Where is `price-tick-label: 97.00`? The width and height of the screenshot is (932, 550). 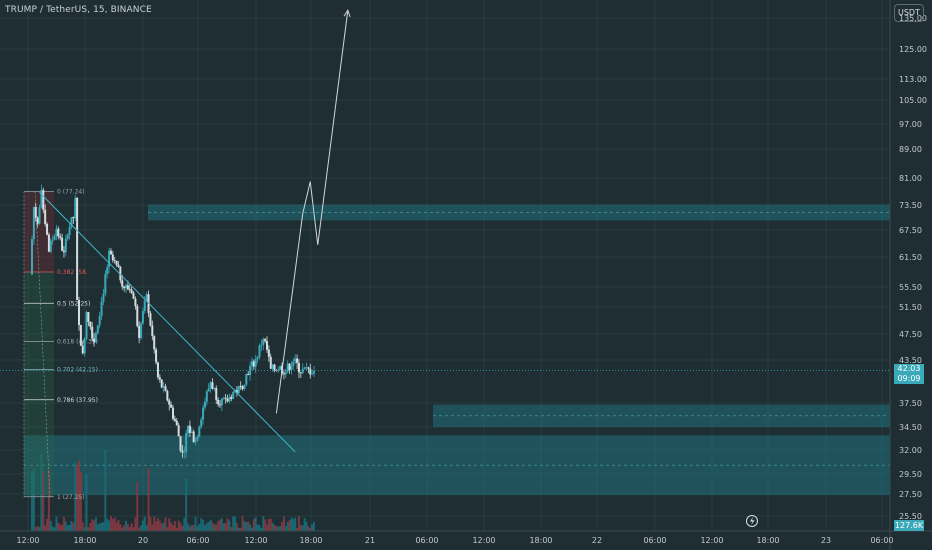
price-tick-label: 97.00 is located at coordinates (910, 124).